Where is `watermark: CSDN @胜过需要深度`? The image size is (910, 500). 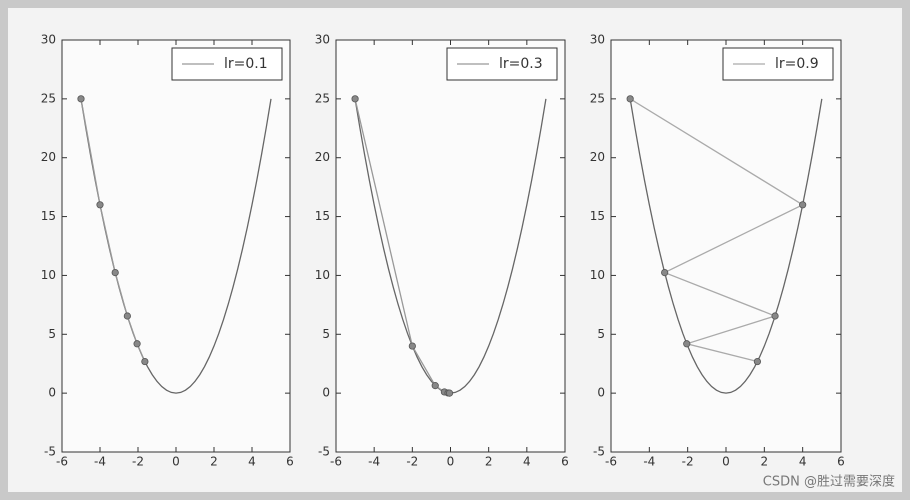 watermark: CSDN @胜过需要深度 is located at coordinates (829, 482).